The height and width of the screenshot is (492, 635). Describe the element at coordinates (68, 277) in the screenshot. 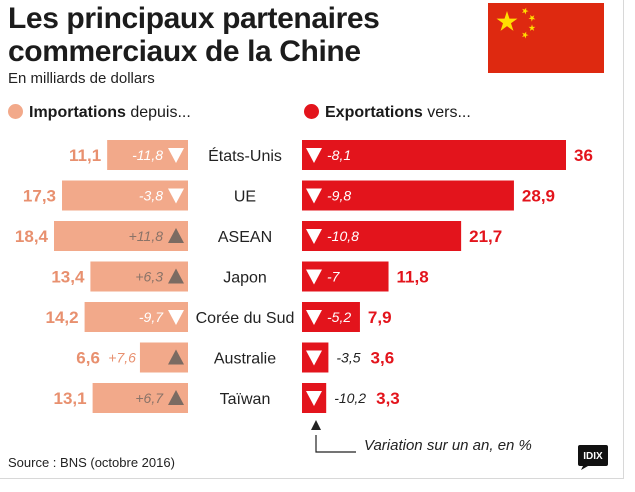

I see `import-value-label: 13,4` at that location.